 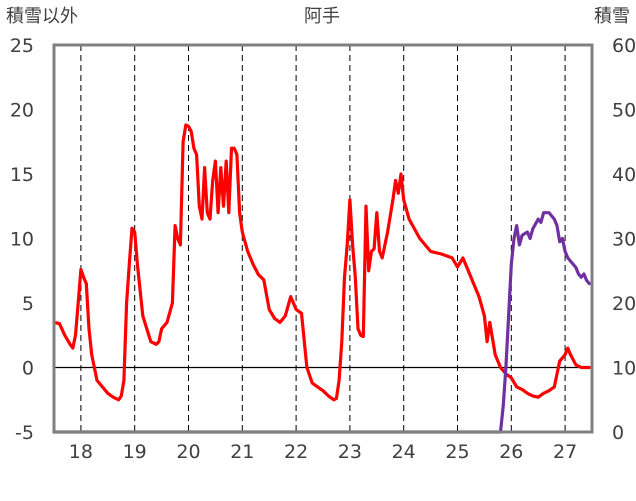 What do you see at coordinates (22, 46) in the screenshot?
I see `left-tick-label: 25` at bounding box center [22, 46].